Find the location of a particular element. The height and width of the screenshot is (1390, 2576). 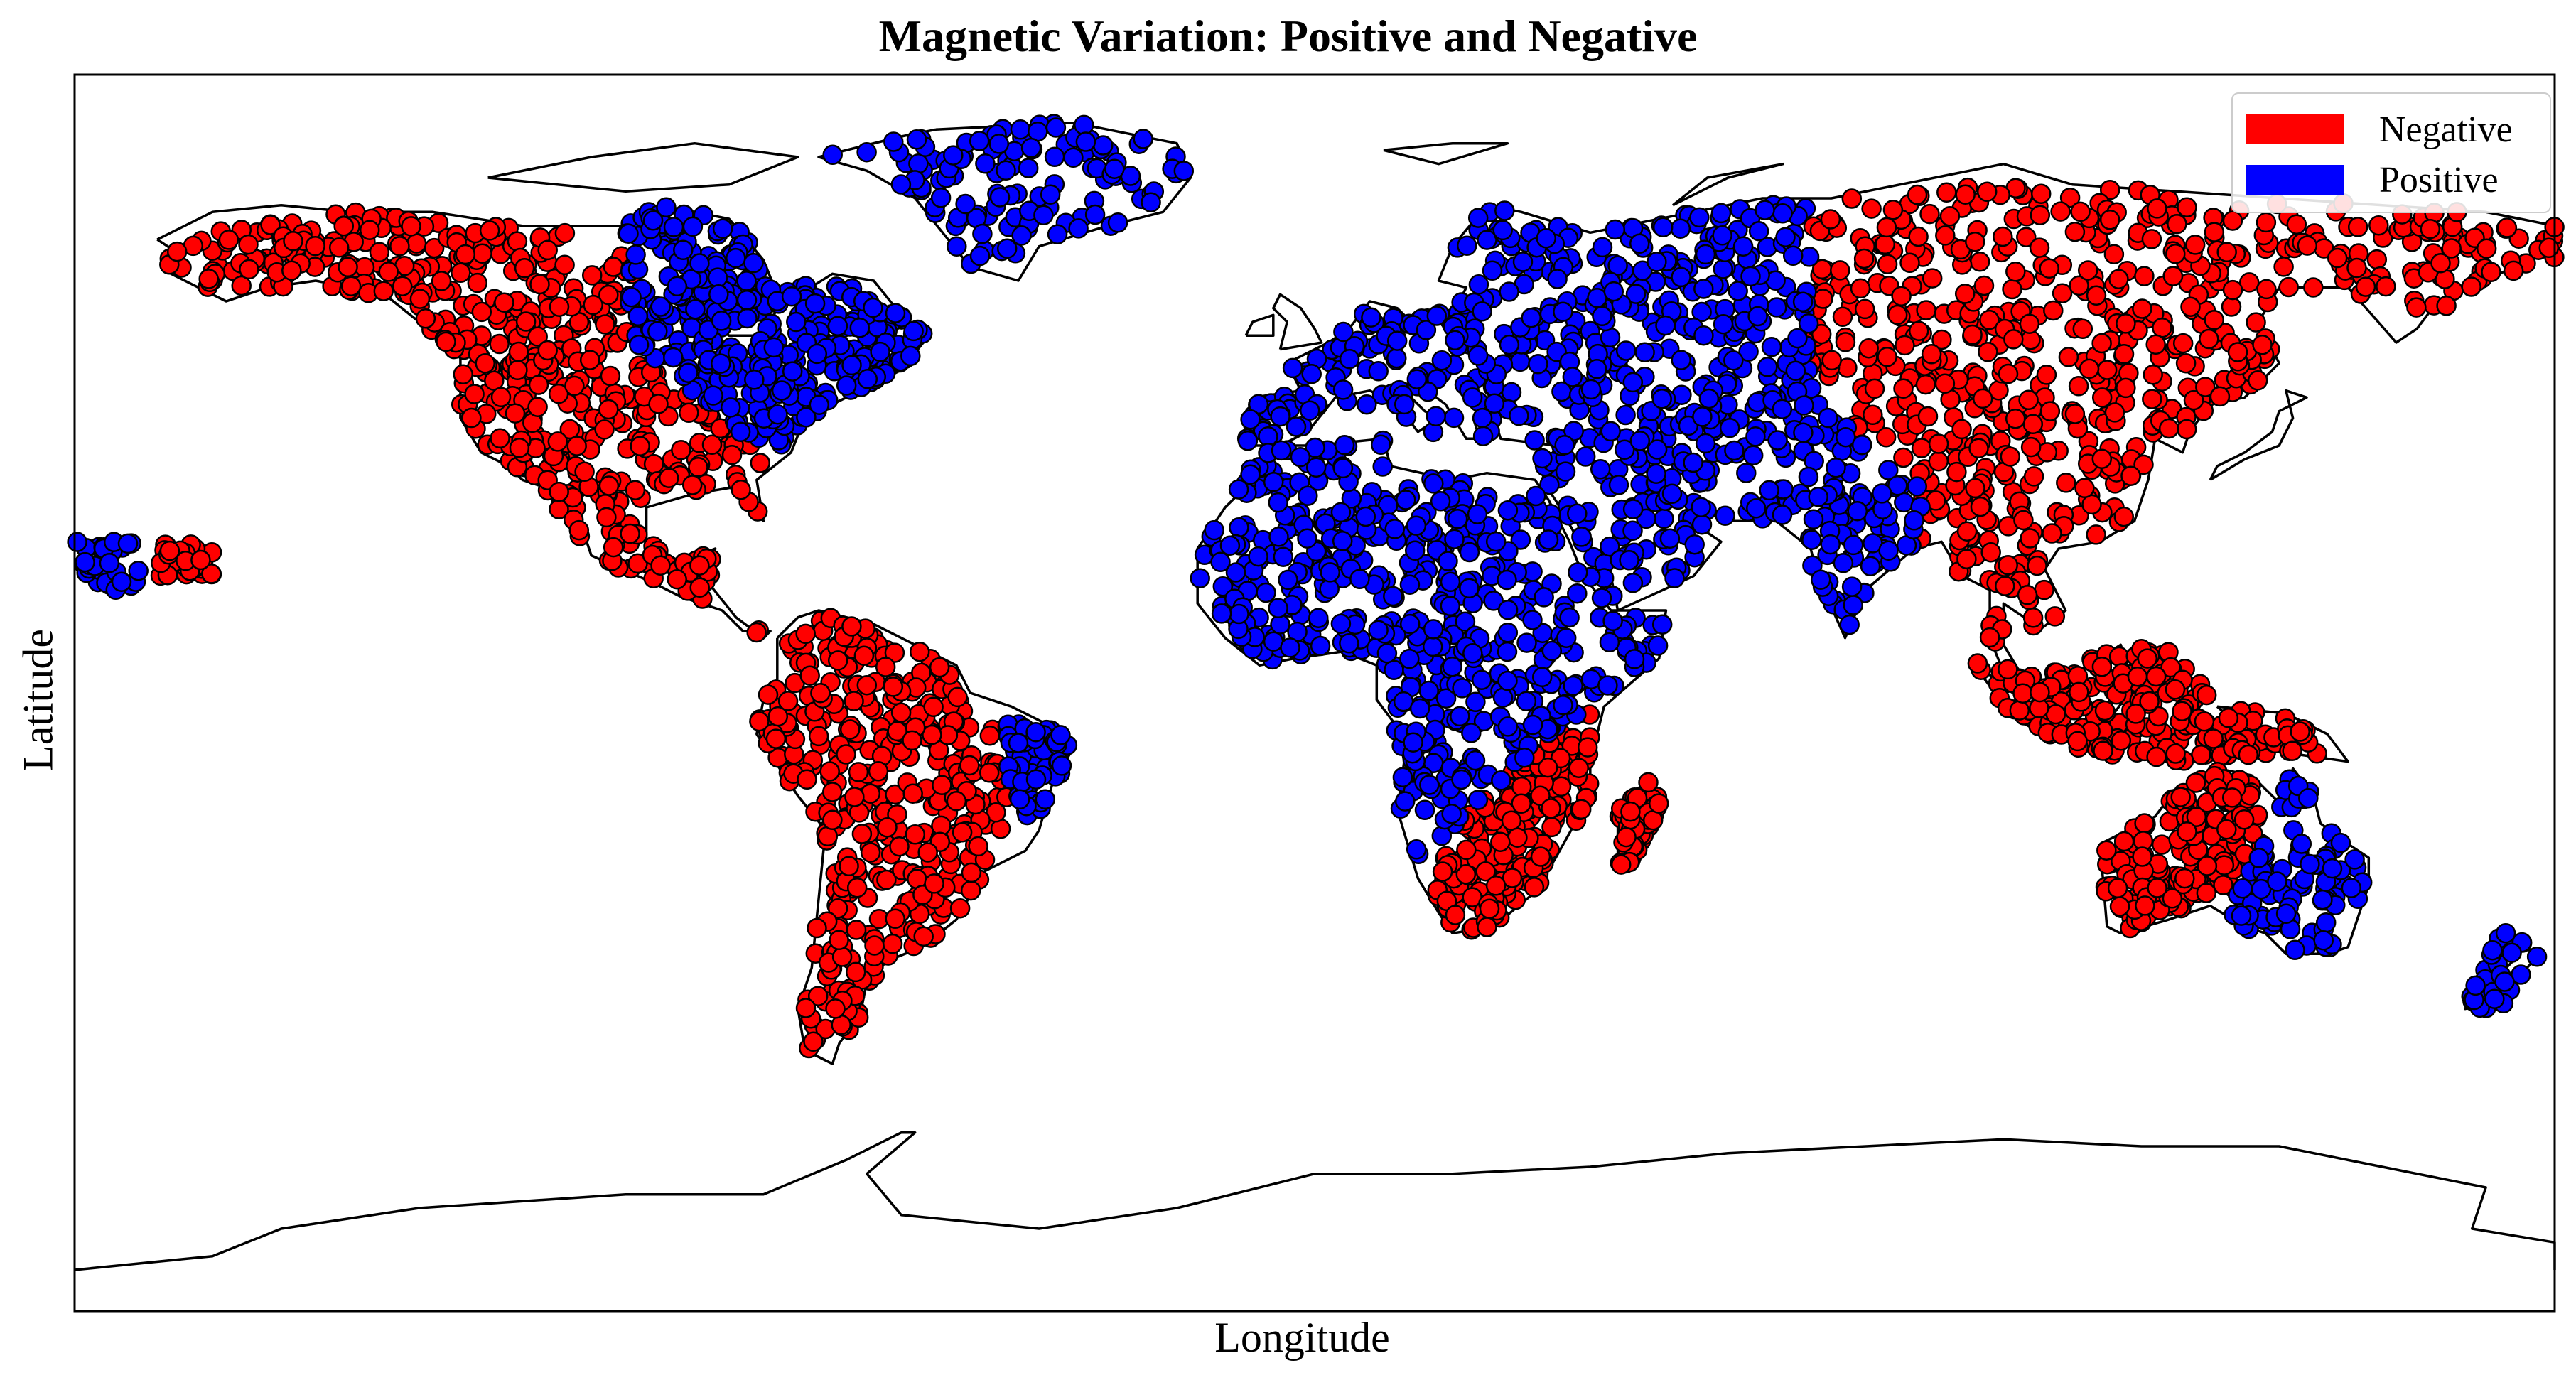

negative-point-2051 is located at coordinates (2161, 844).